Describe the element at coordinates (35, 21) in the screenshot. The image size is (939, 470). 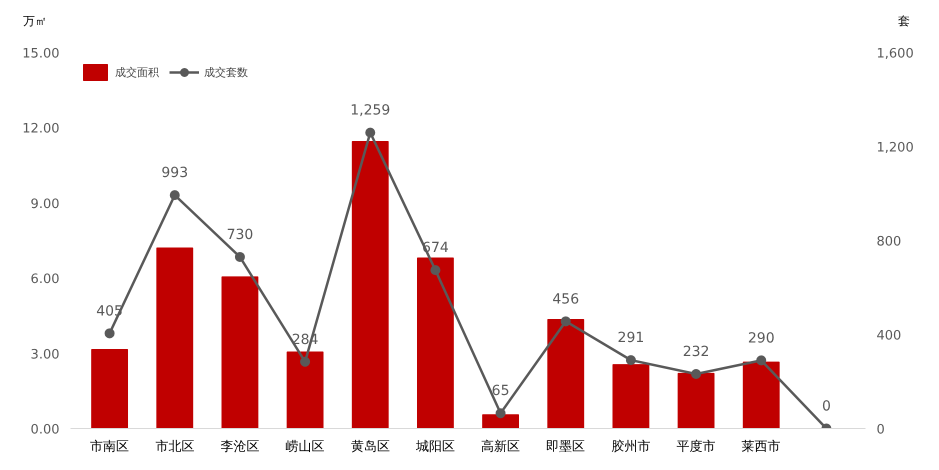
I see `y-axis-title: 万㎡` at that location.